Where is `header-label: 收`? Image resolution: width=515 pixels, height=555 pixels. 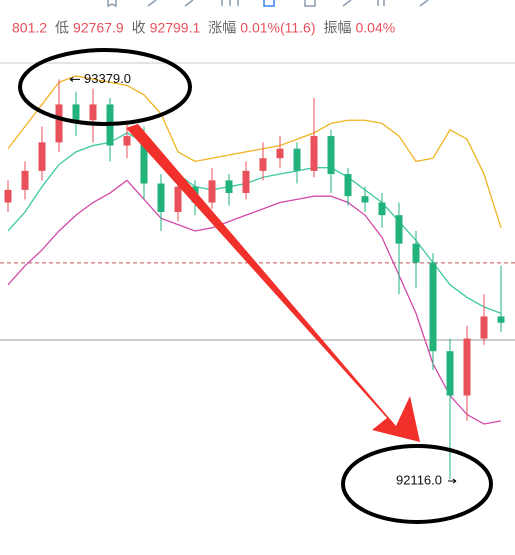
header-label: 收 is located at coordinates (139, 28).